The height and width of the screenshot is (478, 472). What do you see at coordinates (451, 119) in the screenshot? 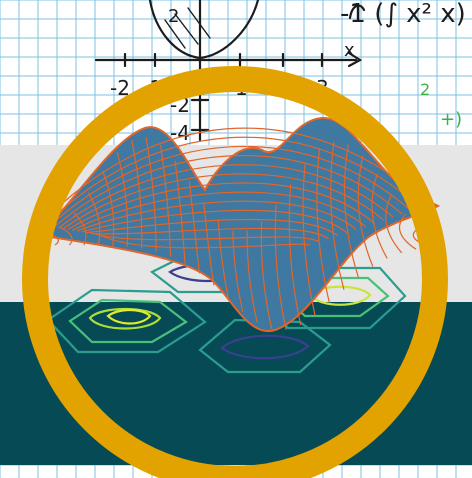
I see `margin-note-plus: +)` at bounding box center [451, 119].